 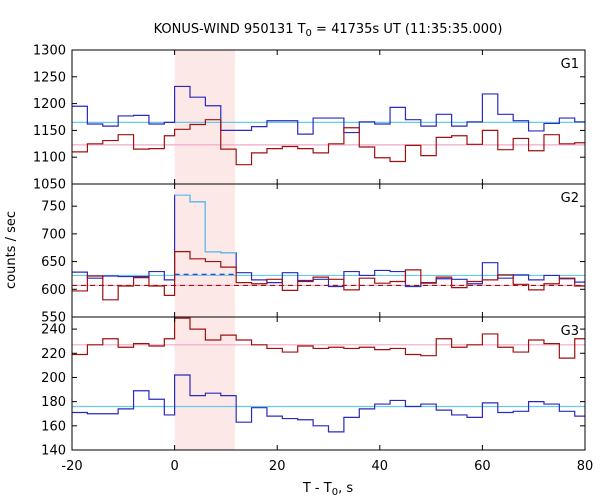 I want to click on y-tick-label: 160, so click(x=53, y=426).